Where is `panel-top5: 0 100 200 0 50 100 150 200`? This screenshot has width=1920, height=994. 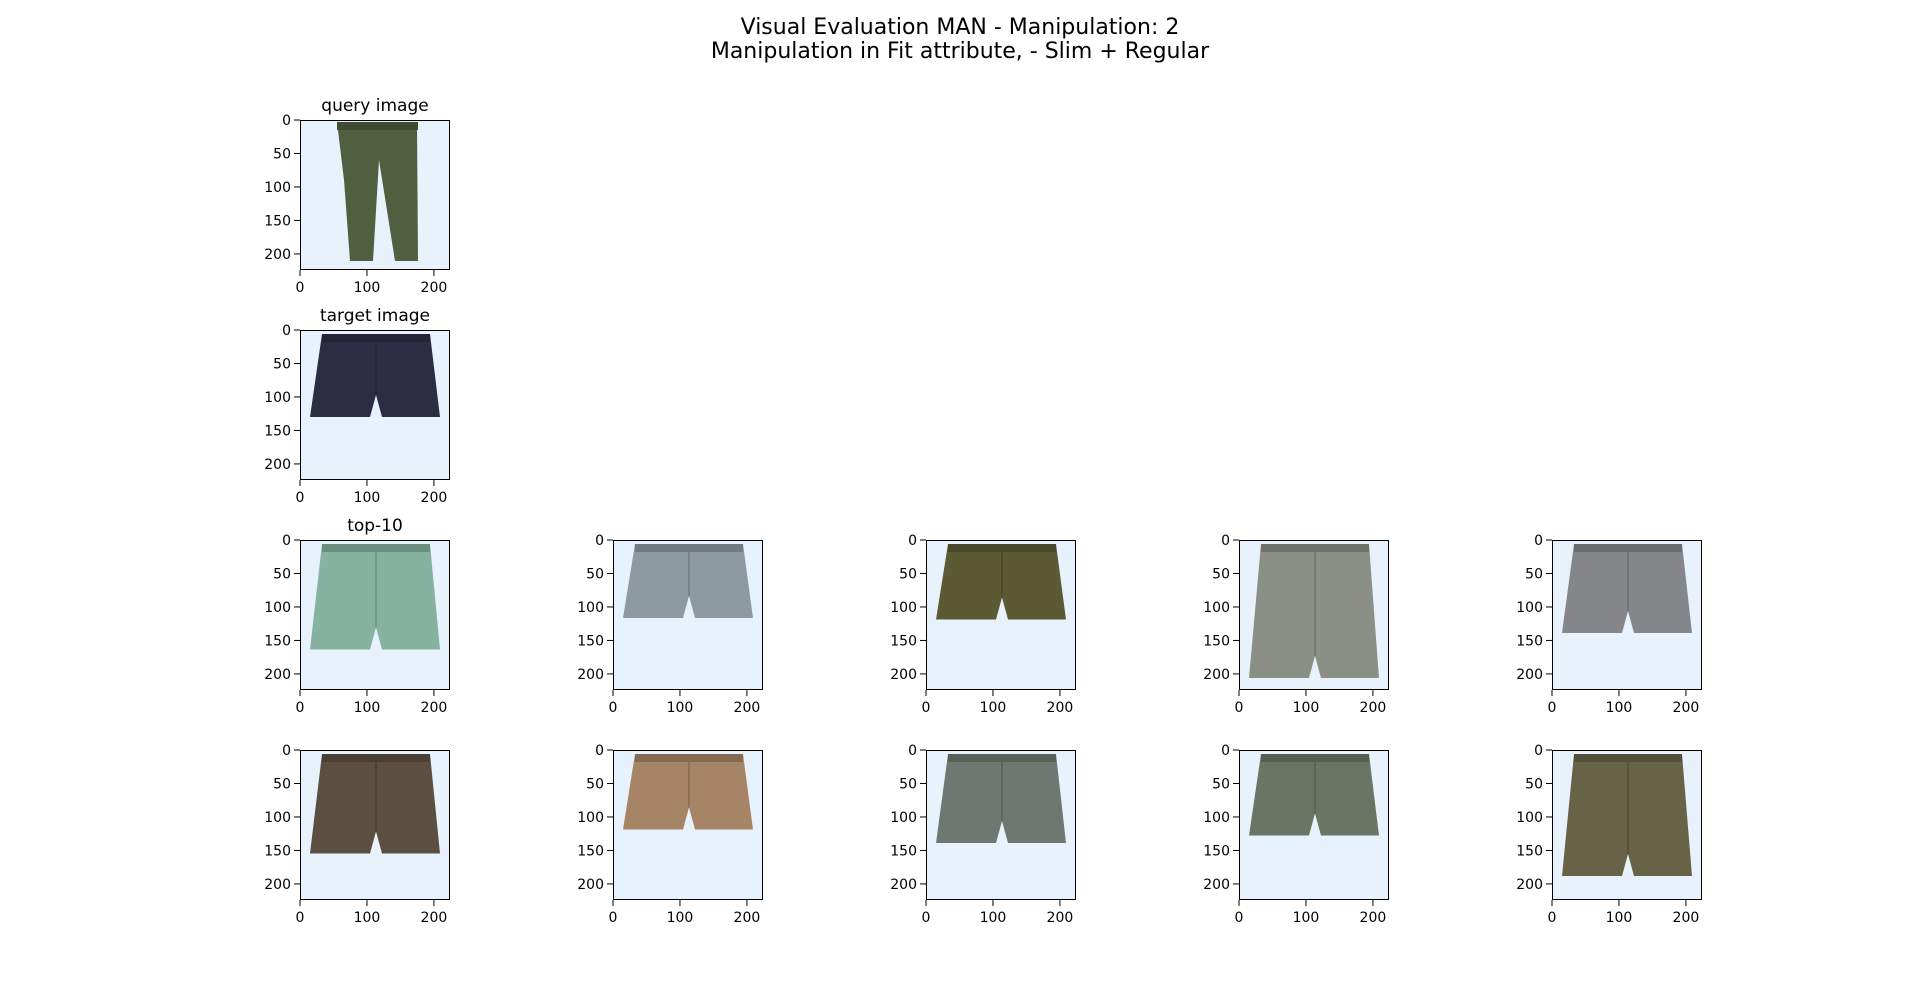
panel-top5: 0 100 200 0 50 100 150 200 is located at coordinates (1609, 624).